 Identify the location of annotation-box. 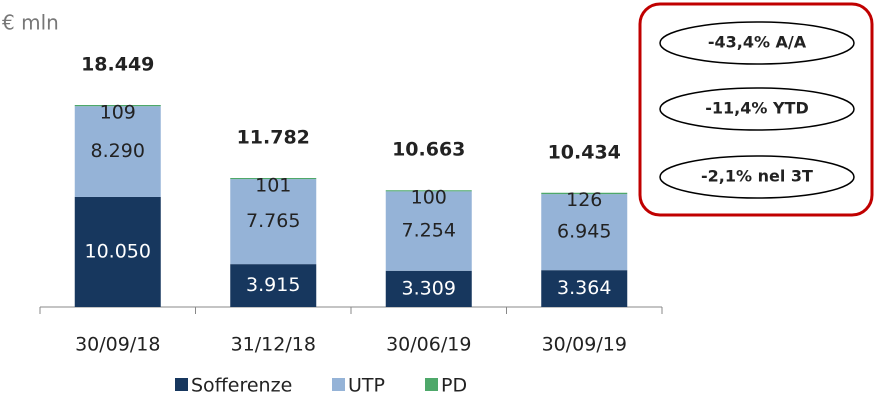
(756, 109).